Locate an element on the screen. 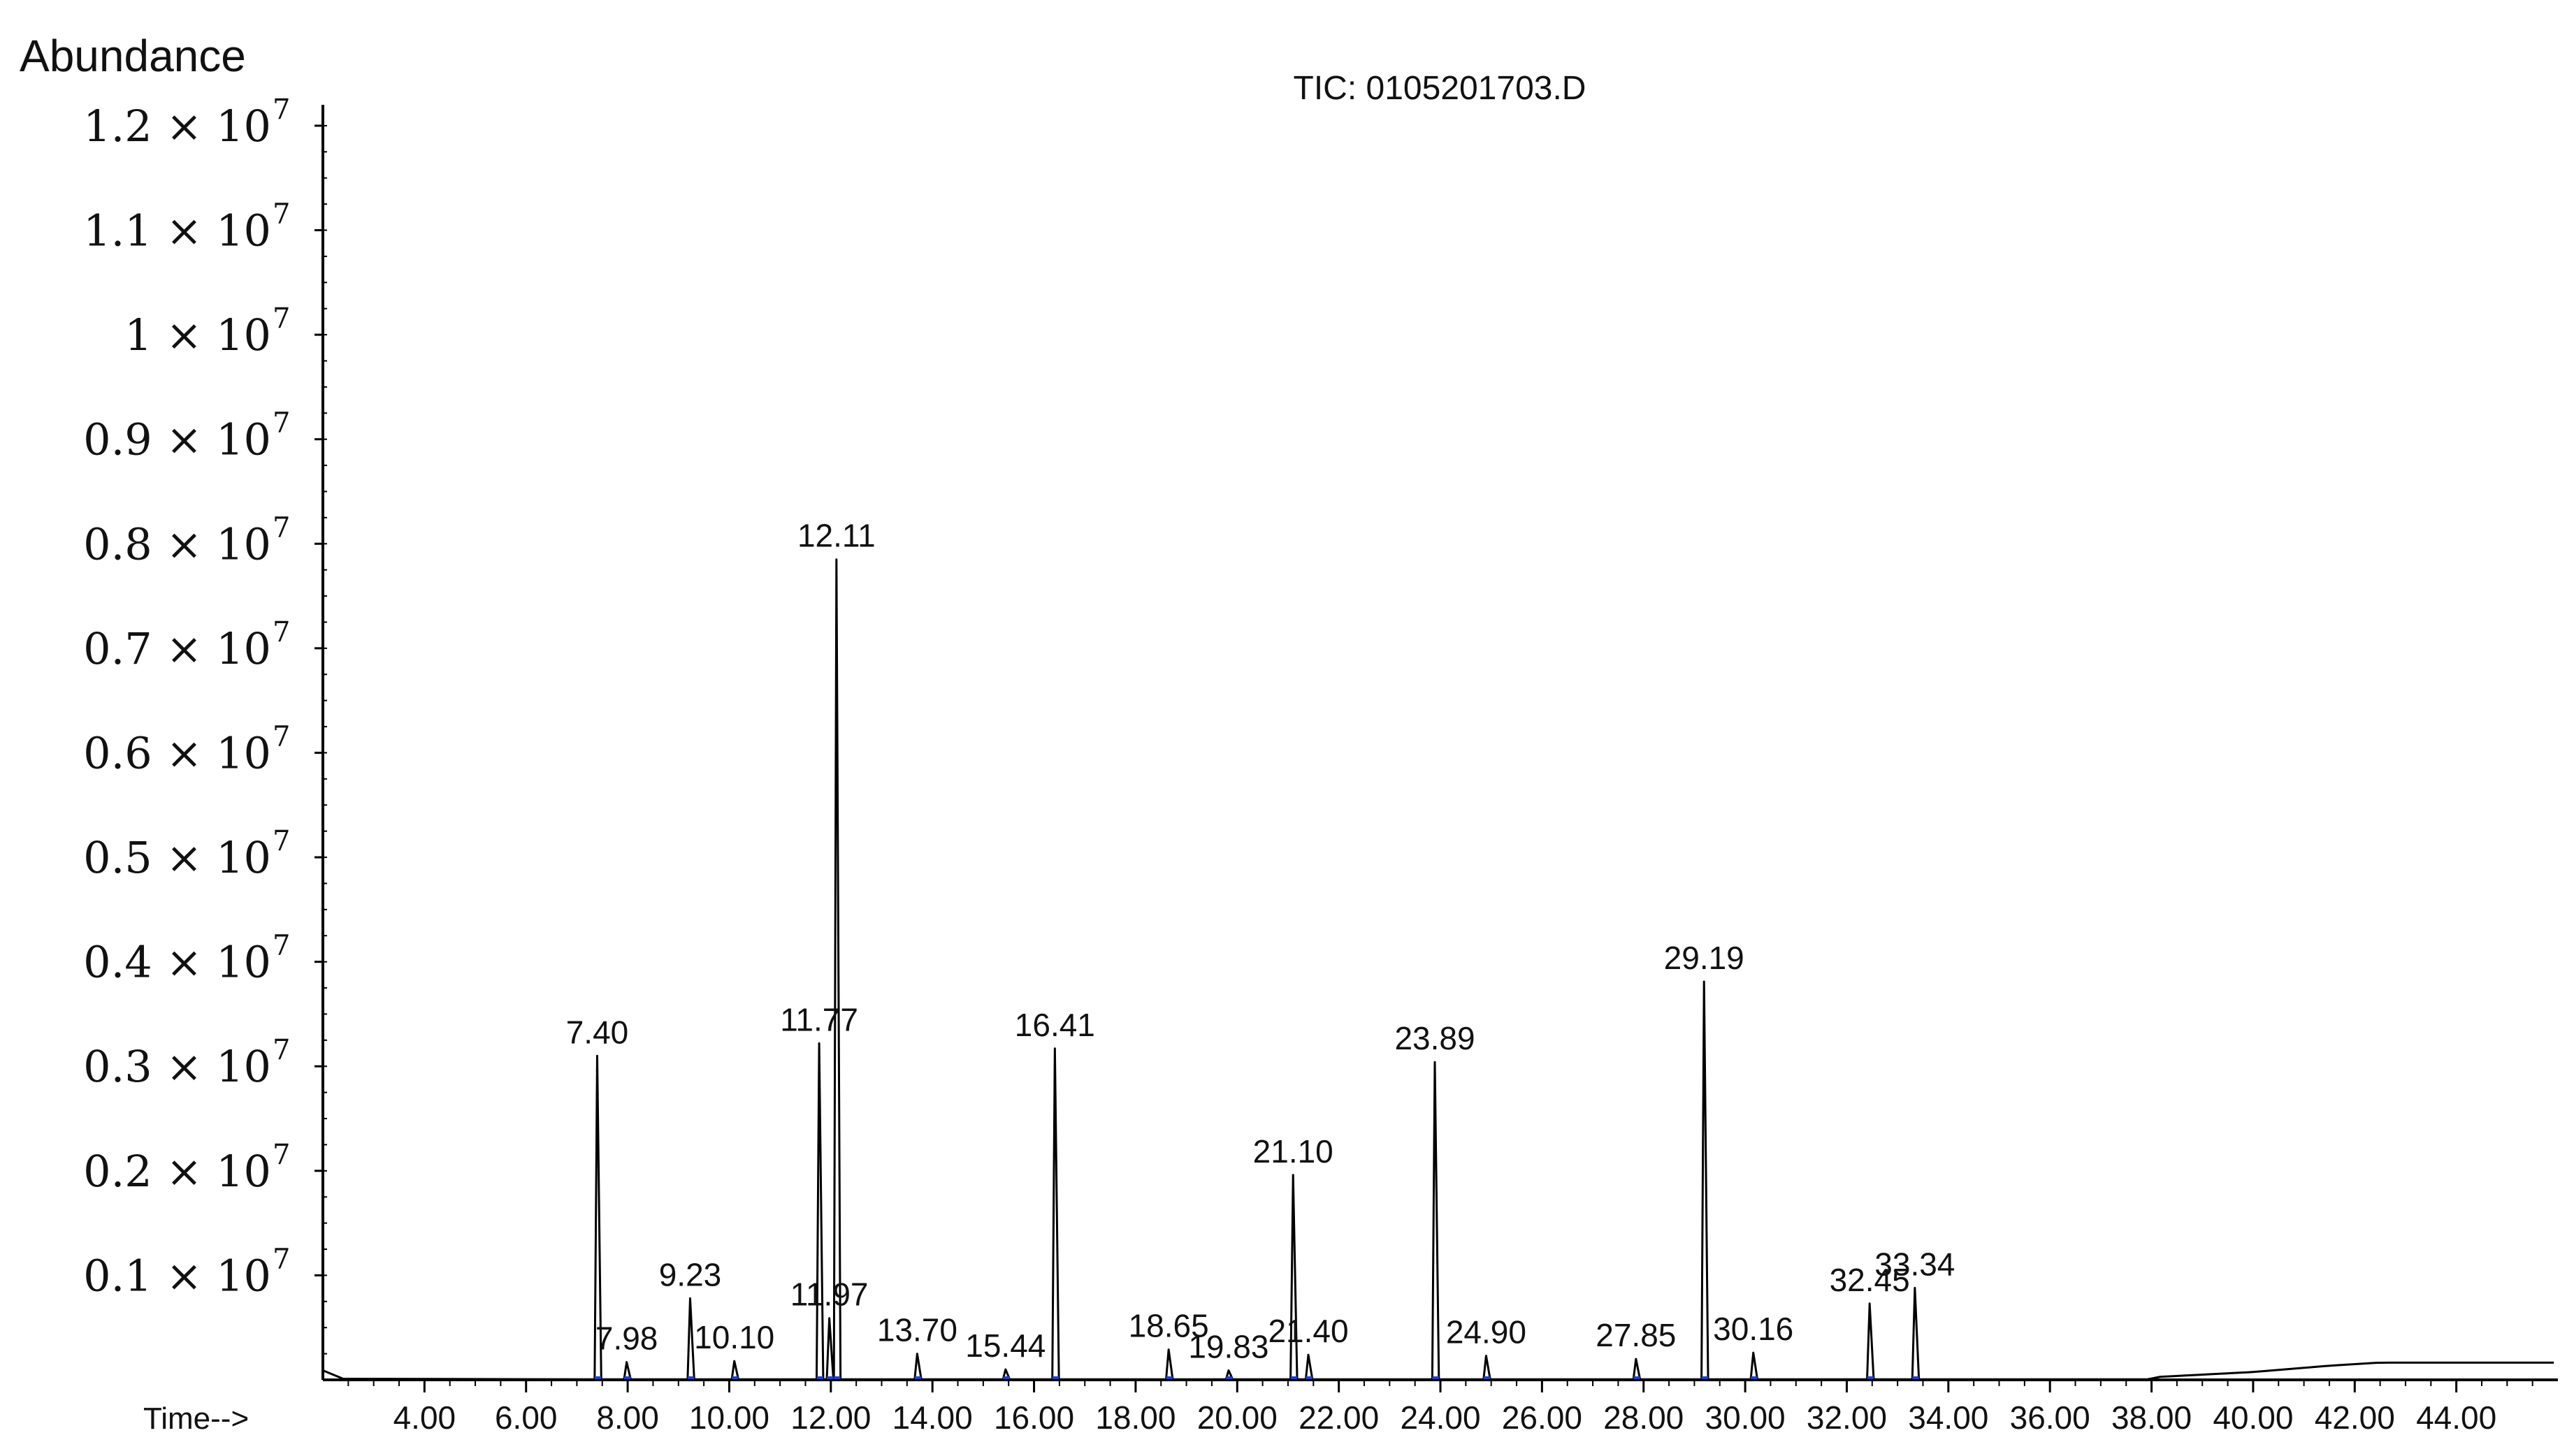  peak-label: 21.40 is located at coordinates (1308, 1331).